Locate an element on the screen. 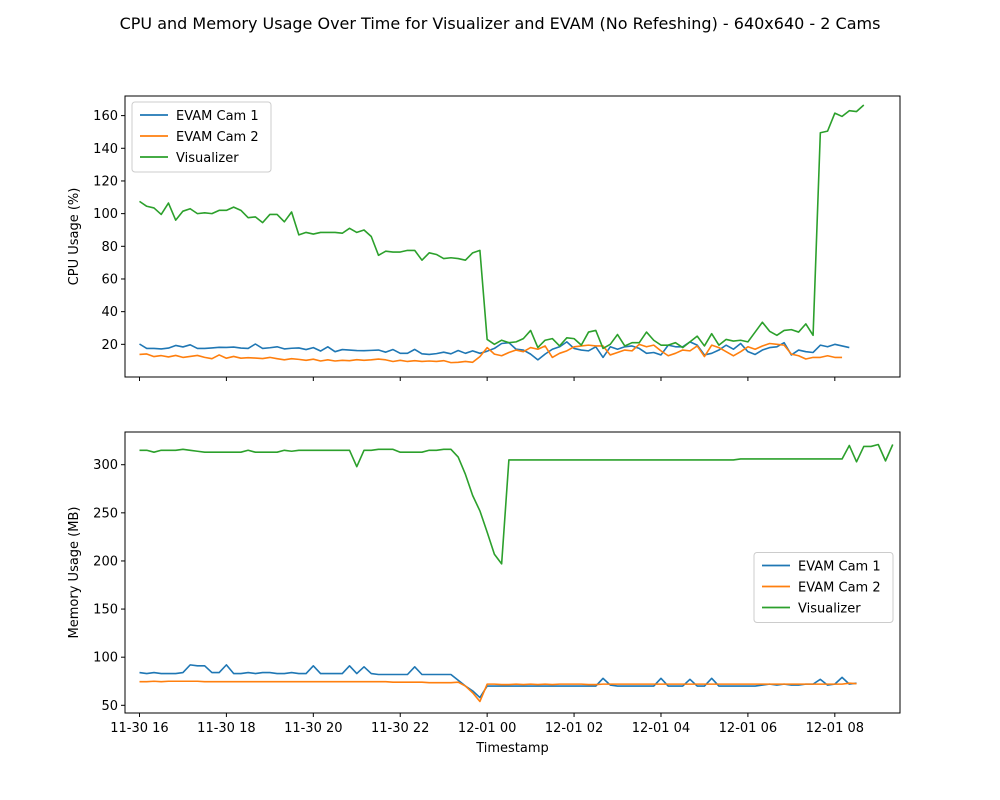 This screenshot has height=800, width=1000. y-tick-label: 200 is located at coordinates (105, 561).